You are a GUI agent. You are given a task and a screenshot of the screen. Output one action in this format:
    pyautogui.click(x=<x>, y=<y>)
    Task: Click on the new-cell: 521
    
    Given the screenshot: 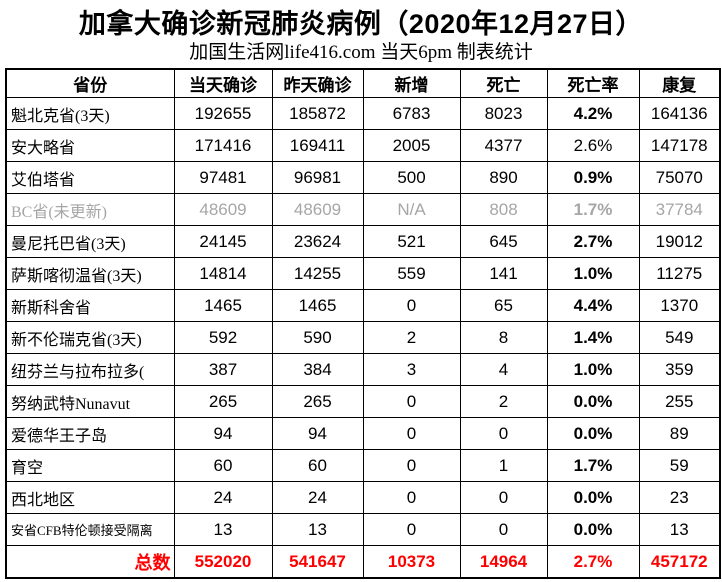 What is the action you would take?
    pyautogui.click(x=411, y=241)
    